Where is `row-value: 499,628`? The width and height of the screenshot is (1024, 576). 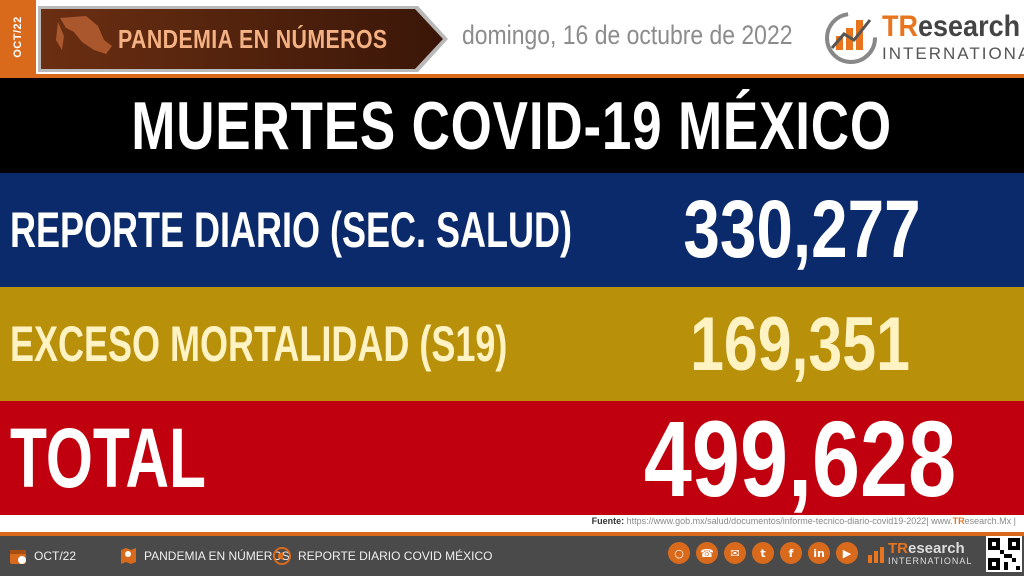
row-value: 499,628 is located at coordinates (800, 458).